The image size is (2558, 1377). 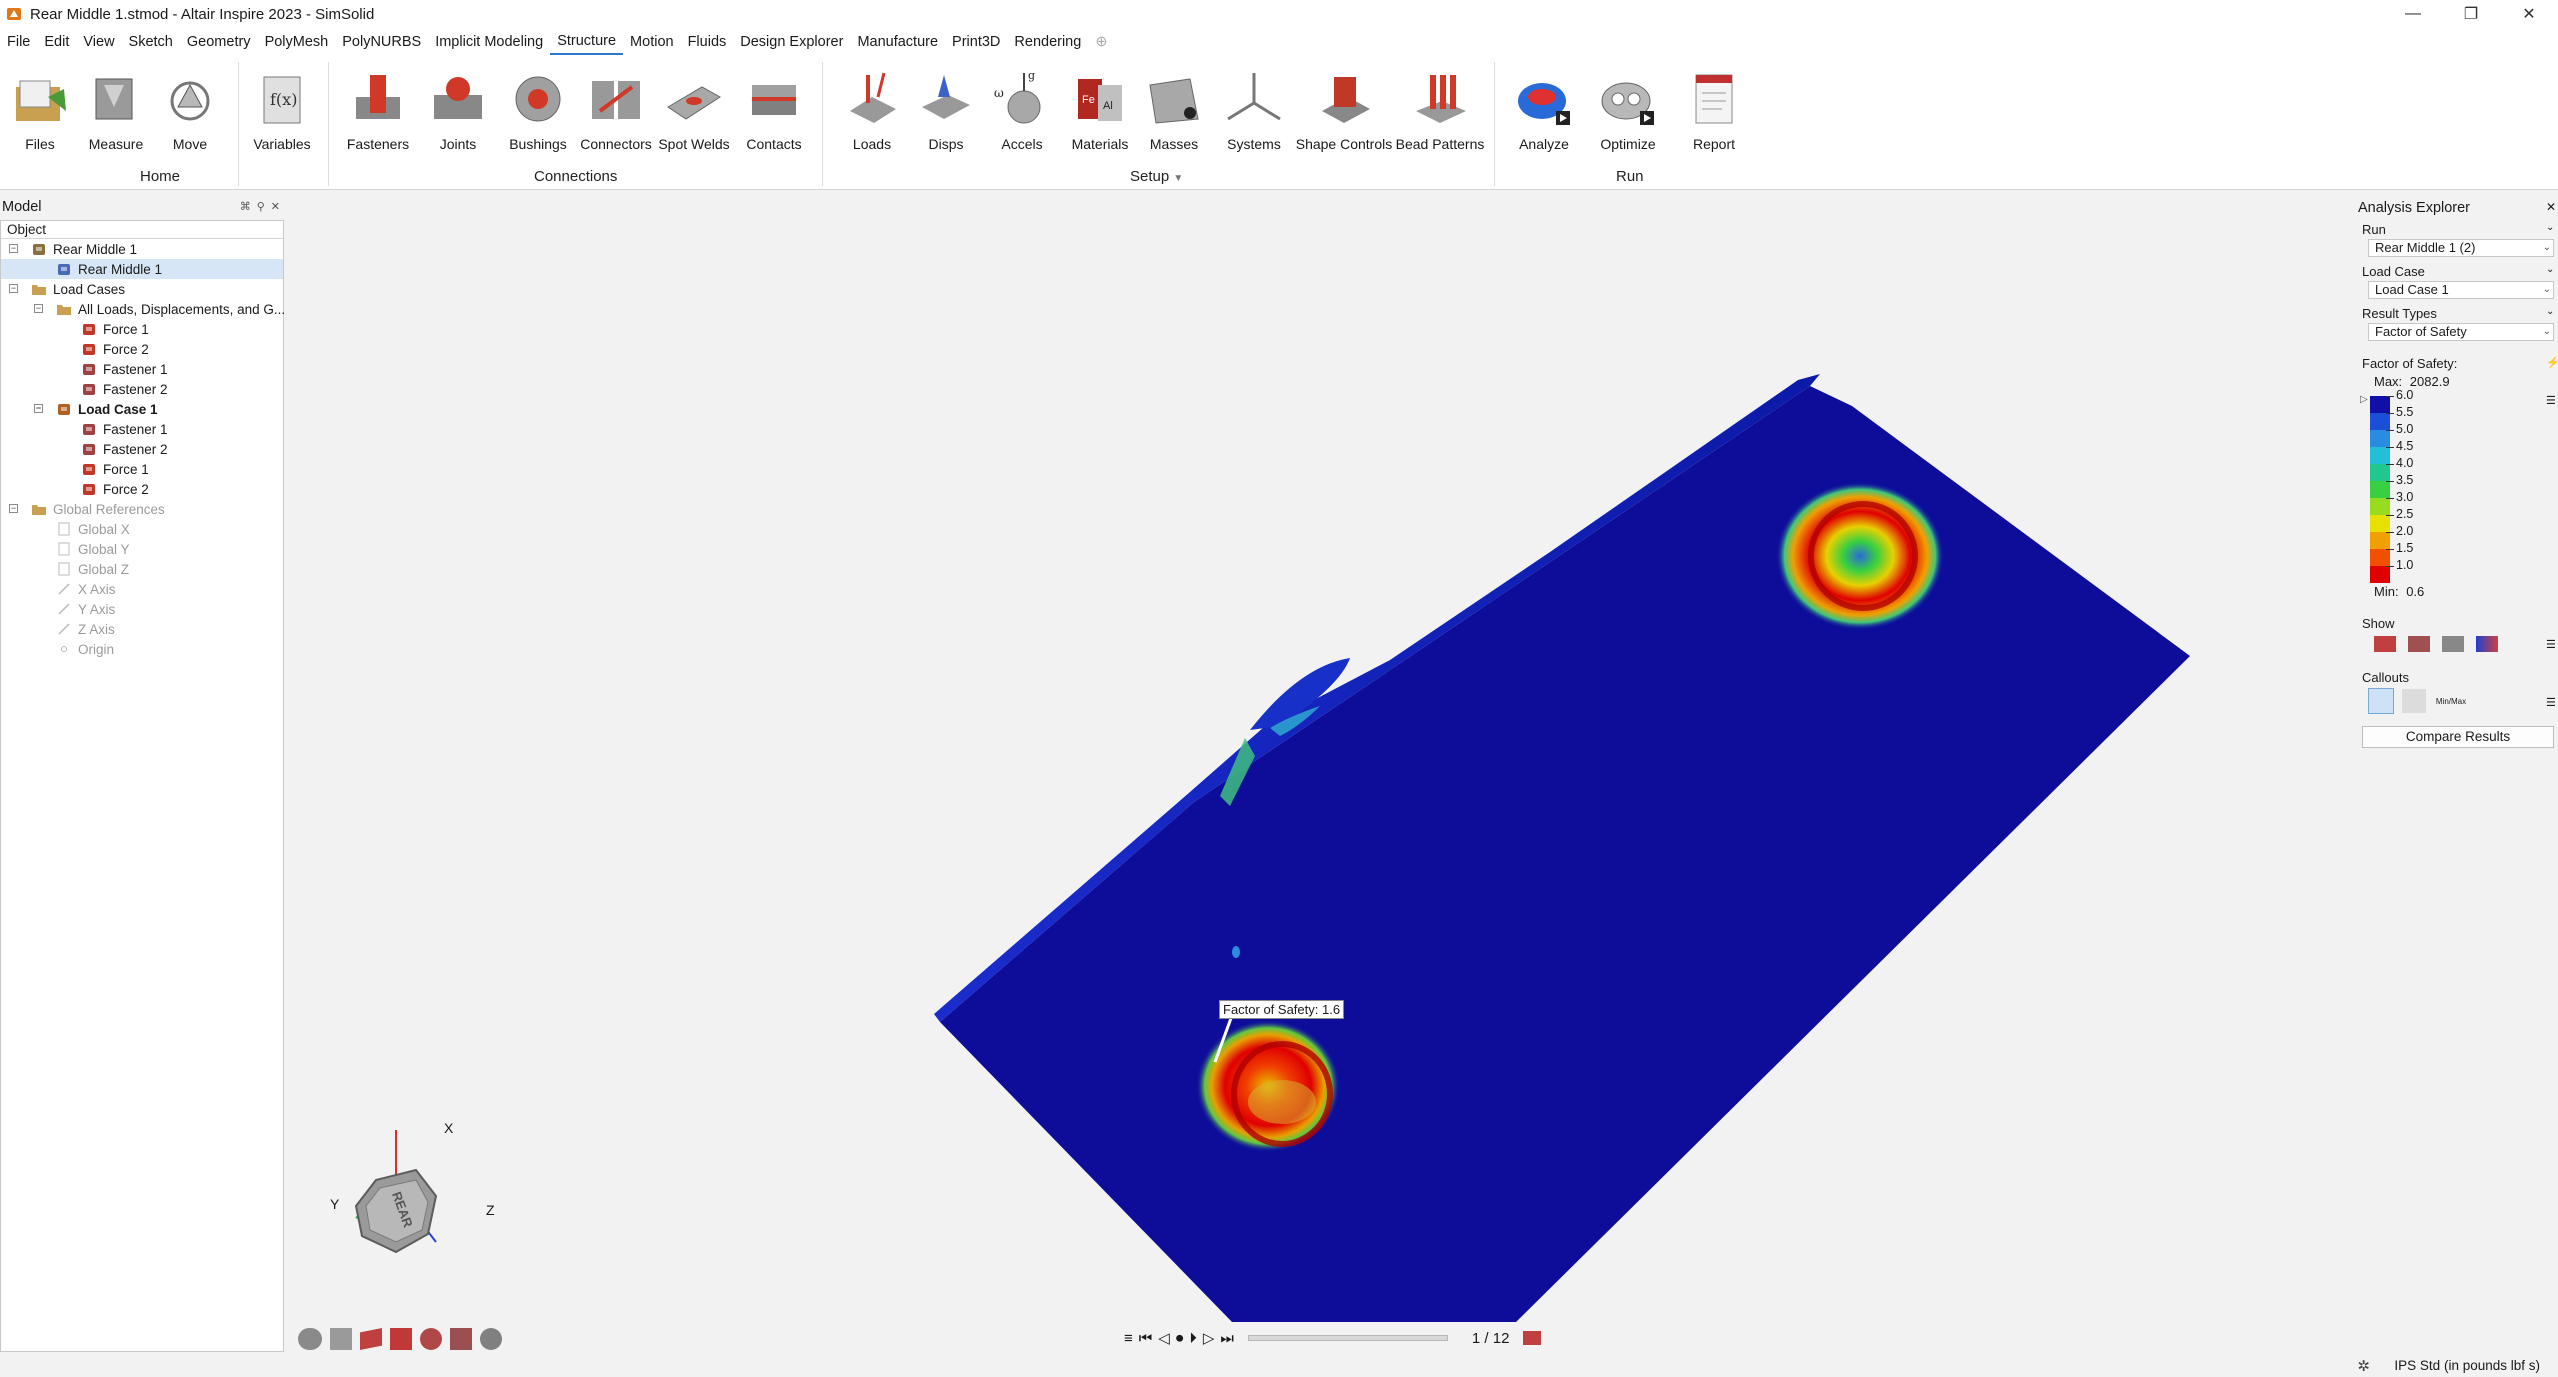 What do you see at coordinates (587, 42) in the screenshot?
I see `menu-structure: Structure` at bounding box center [587, 42].